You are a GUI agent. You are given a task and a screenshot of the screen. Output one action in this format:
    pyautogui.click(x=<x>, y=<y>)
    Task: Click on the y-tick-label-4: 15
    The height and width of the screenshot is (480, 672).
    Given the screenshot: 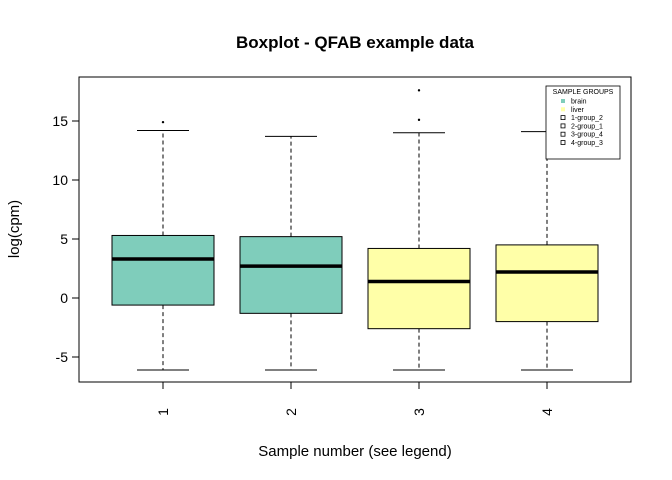 What is the action you would take?
    pyautogui.click(x=60, y=121)
    